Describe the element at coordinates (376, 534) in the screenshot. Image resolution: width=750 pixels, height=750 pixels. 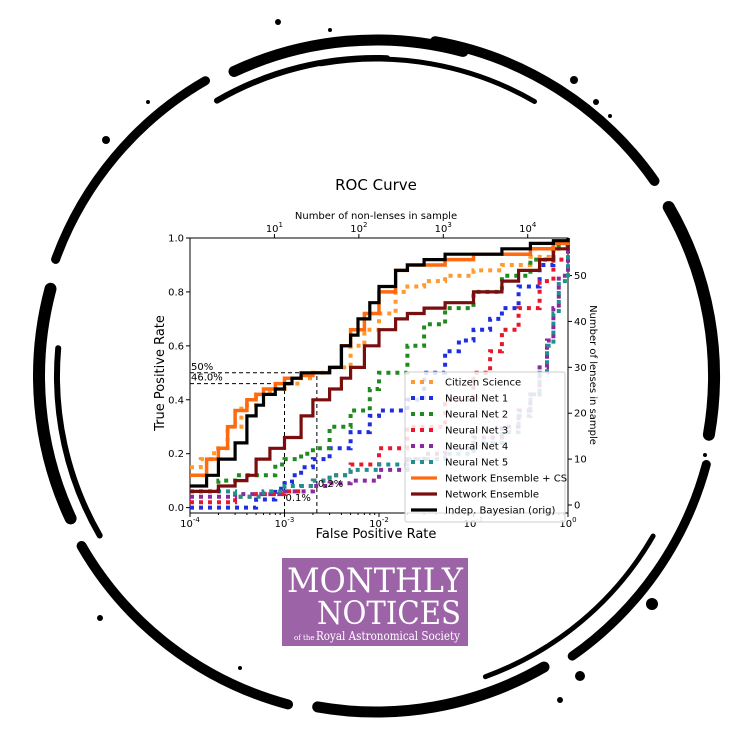
I see `x-axis-label: False Positive Rate` at that location.